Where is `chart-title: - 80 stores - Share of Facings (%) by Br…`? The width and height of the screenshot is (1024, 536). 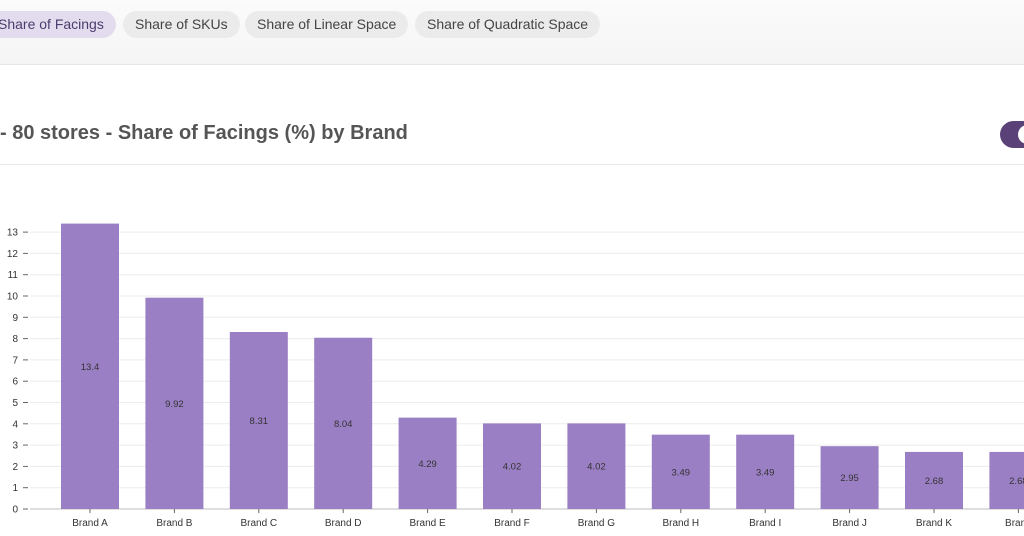
chart-title: - 80 stores - Share of Facings (%) by Br… is located at coordinates (204, 133).